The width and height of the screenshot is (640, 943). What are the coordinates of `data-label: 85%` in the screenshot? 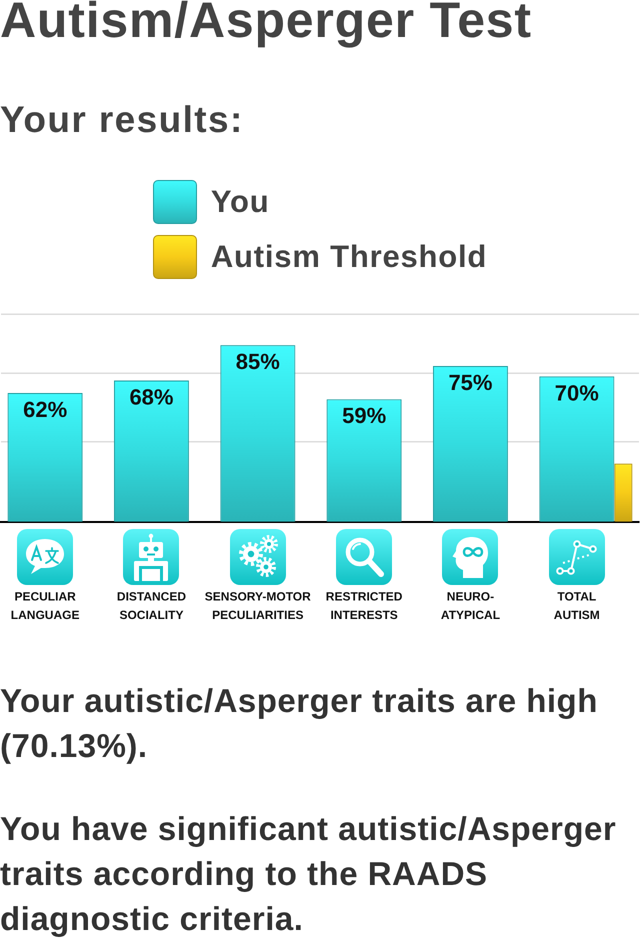 It's located at (258, 361).